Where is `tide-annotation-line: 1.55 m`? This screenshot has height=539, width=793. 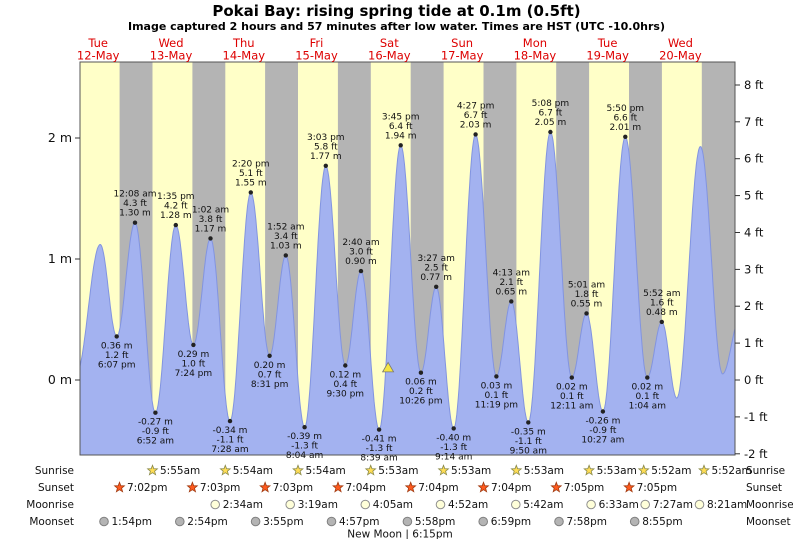 tide-annotation-line: 1.55 m is located at coordinates (251, 183).